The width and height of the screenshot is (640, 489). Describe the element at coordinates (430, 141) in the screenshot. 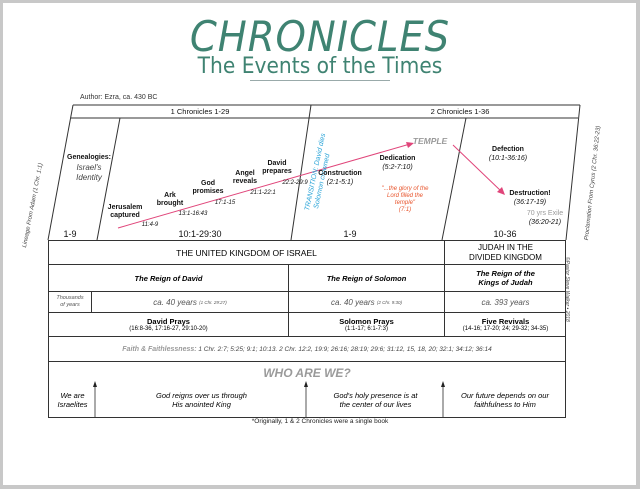

I see `temple-label: TEMPLE` at that location.